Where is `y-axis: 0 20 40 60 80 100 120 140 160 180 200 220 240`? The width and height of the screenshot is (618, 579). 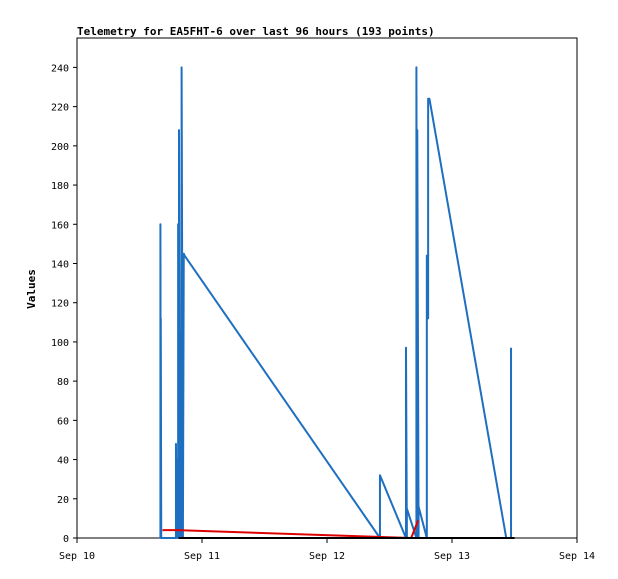
y-axis: 0 20 40 60 80 100 120 140 160 180 200 220 240 is located at coordinates (64, 304).